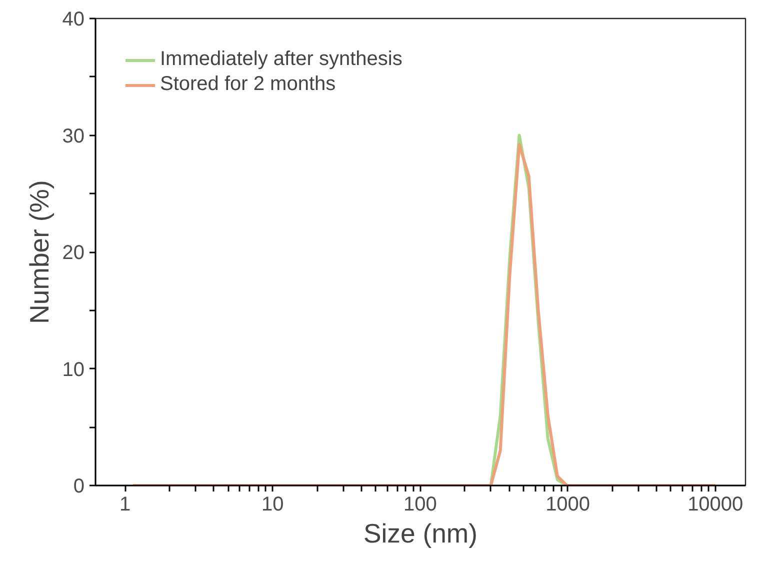 This screenshot has height=565, width=759. I want to click on legend-label: Stored for 2 months, so click(248, 84).